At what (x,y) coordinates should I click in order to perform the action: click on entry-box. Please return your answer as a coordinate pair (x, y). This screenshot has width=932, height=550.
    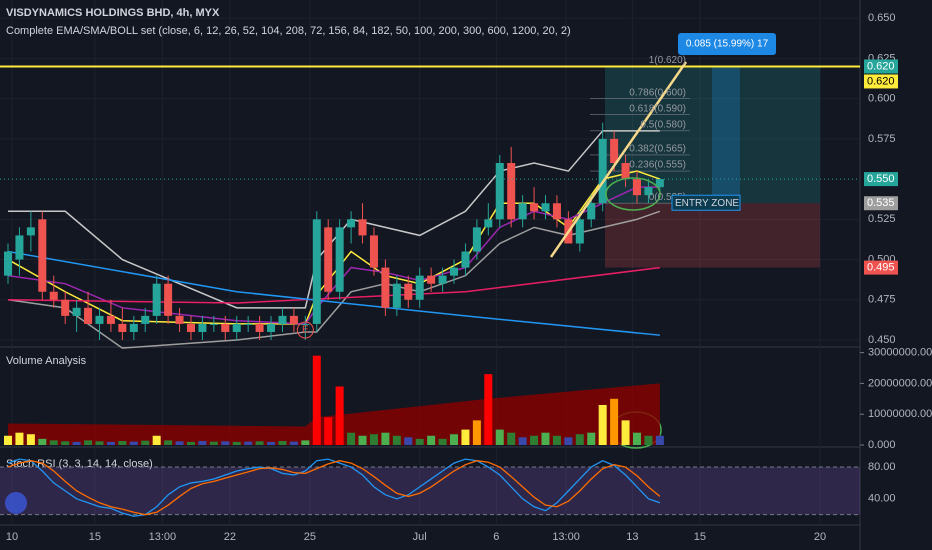
    Looking at the image, I should click on (706, 202).